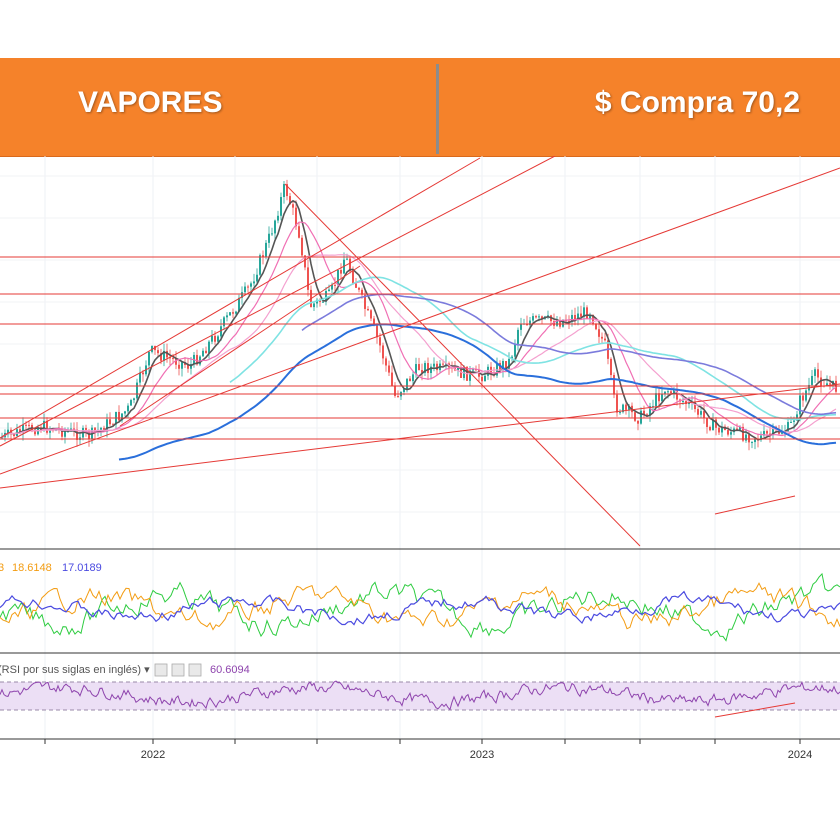  What do you see at coordinates (420, 696) in the screenshot?
I see `rsi-band` at bounding box center [420, 696].